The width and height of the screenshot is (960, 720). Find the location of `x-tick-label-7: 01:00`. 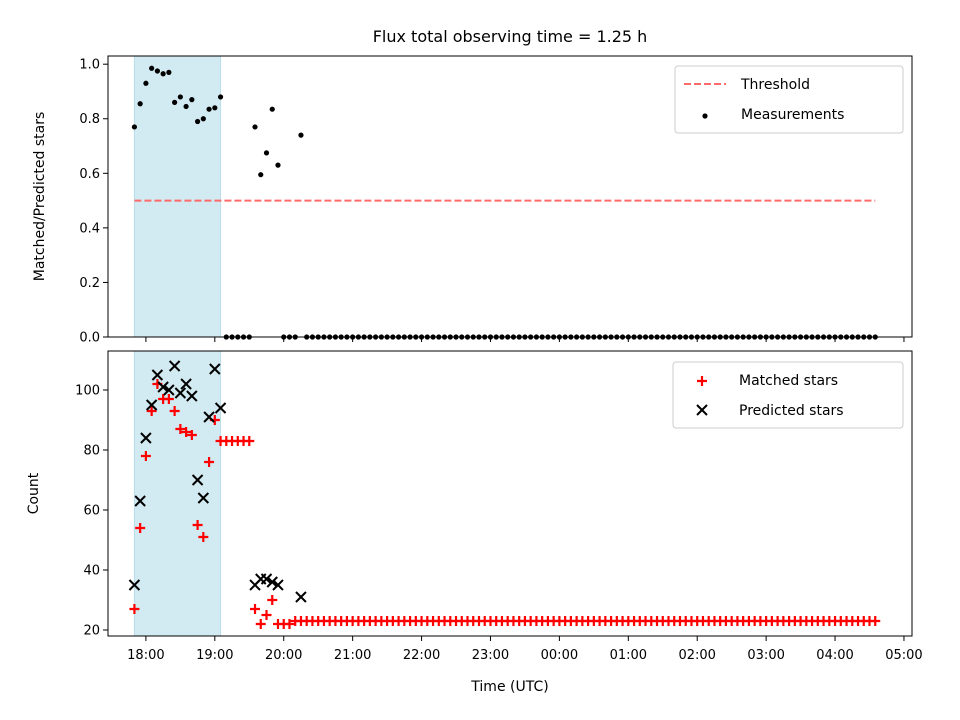

x-tick-label-7: 01:00 is located at coordinates (628, 655).